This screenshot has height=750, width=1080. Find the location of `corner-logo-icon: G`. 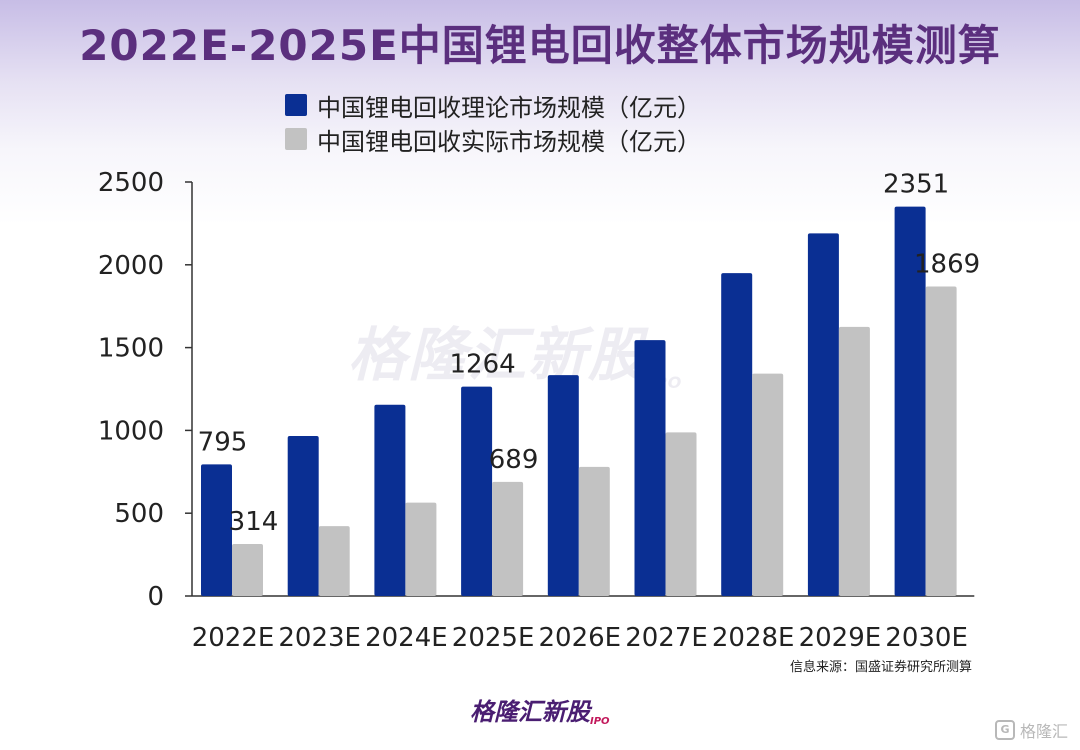

corner-logo-icon: G is located at coordinates (1004, 730).